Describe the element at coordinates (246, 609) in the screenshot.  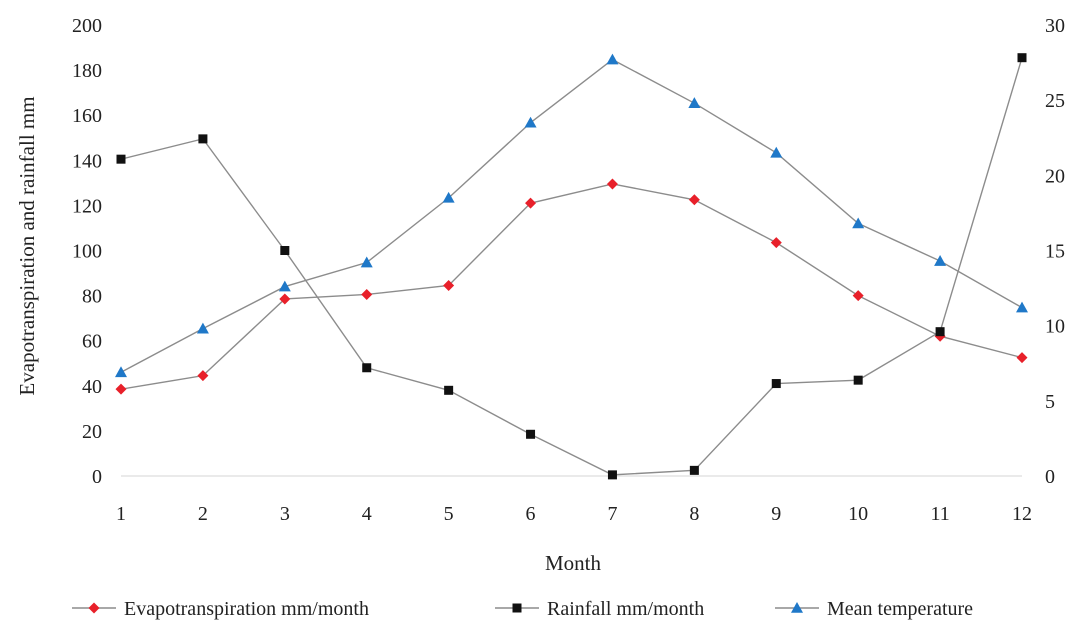
I see `legend-label: Evapotranspiration mm/month` at that location.